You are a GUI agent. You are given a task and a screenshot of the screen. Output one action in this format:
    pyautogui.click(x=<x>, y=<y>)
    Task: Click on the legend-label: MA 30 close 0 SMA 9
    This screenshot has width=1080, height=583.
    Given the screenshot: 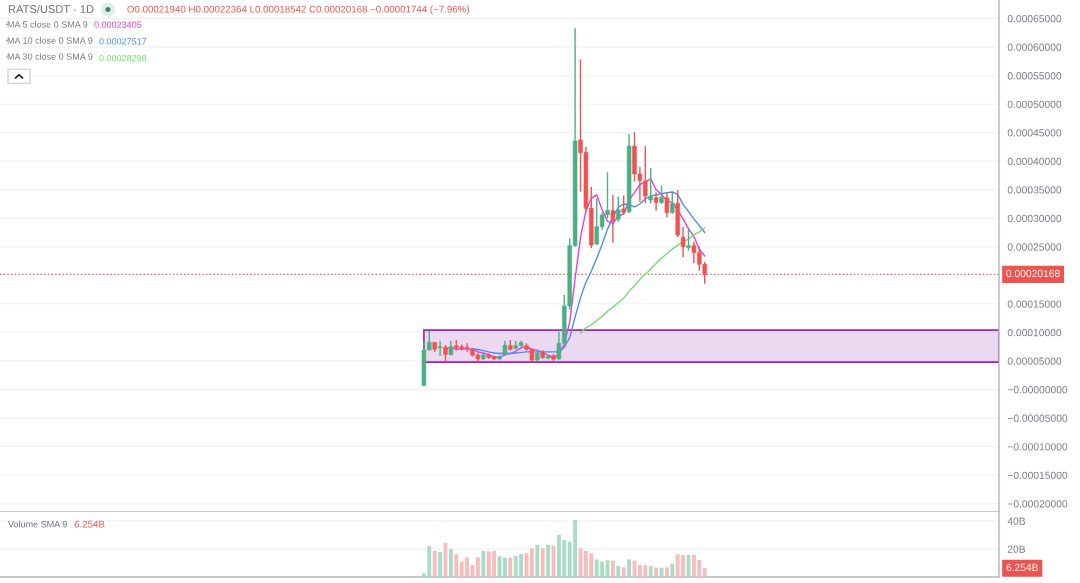 What is the action you would take?
    pyautogui.click(x=50, y=56)
    